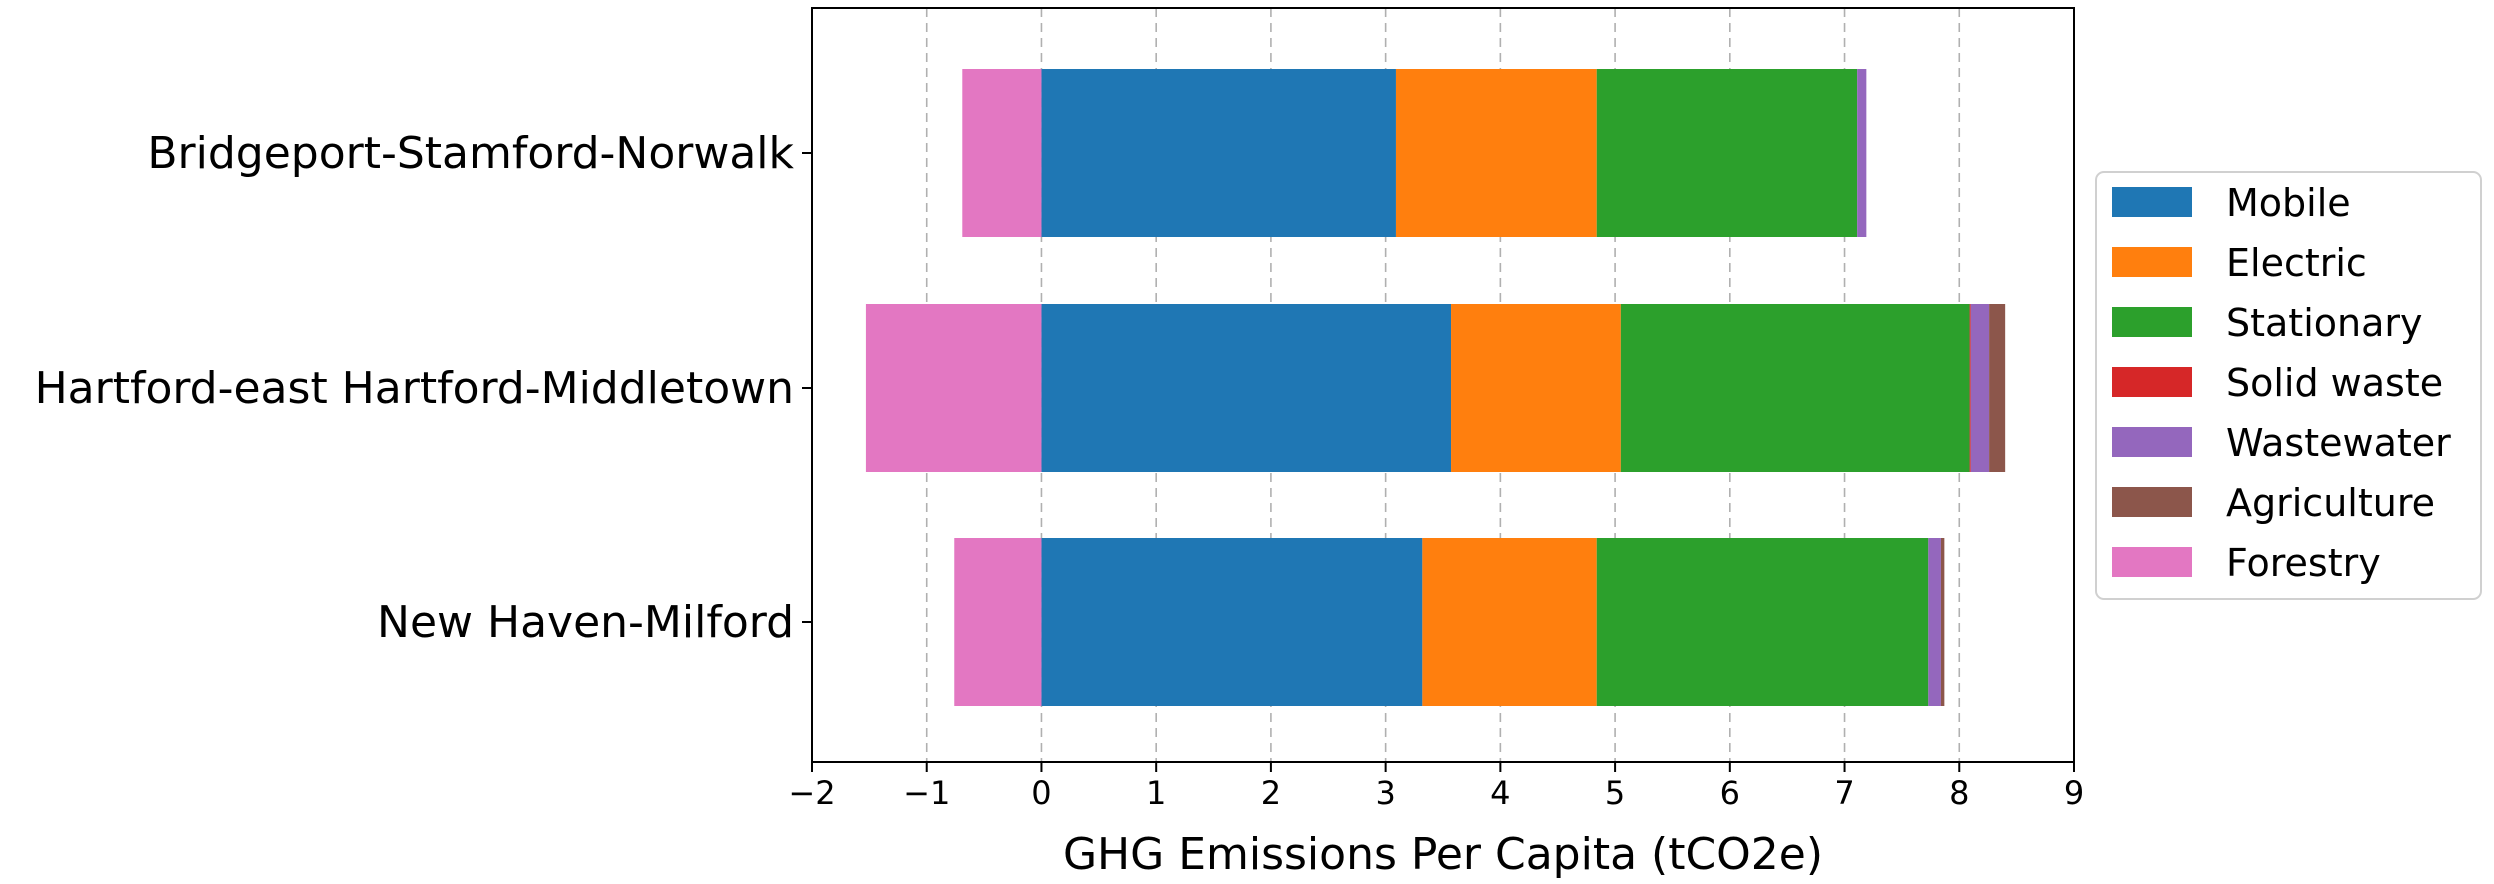 Image resolution: width=2494 pixels, height=884 pixels. What do you see at coordinates (1156, 793) in the screenshot?
I see `x-tick-label: 1` at bounding box center [1156, 793].